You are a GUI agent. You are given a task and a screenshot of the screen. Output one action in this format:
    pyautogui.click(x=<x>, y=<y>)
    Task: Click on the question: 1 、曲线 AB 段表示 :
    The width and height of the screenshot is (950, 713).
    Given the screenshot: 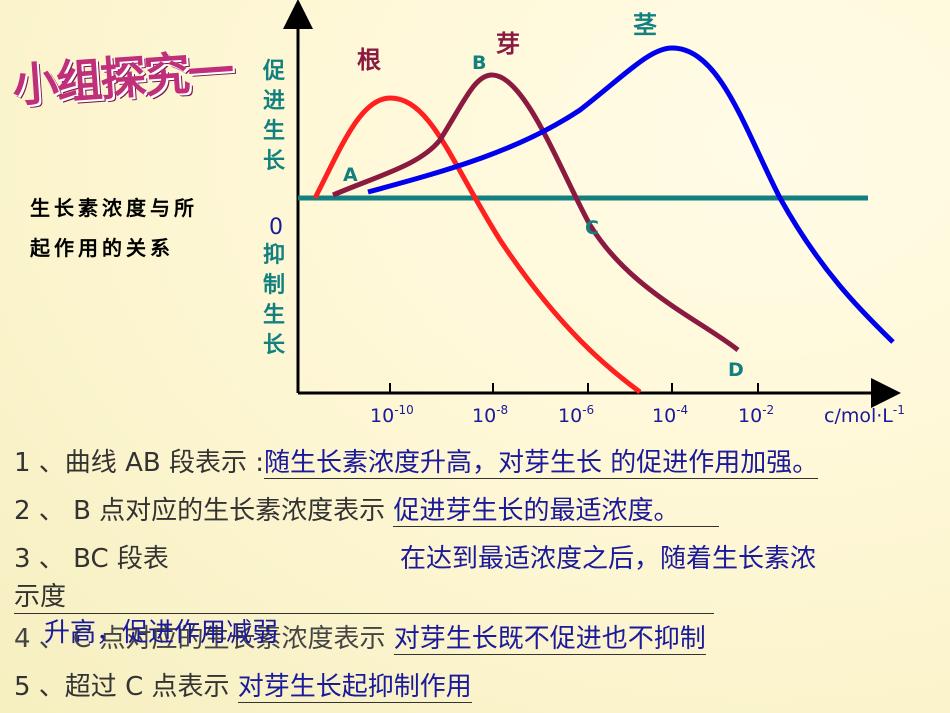 What is the action you would take?
    pyautogui.click(x=139, y=463)
    